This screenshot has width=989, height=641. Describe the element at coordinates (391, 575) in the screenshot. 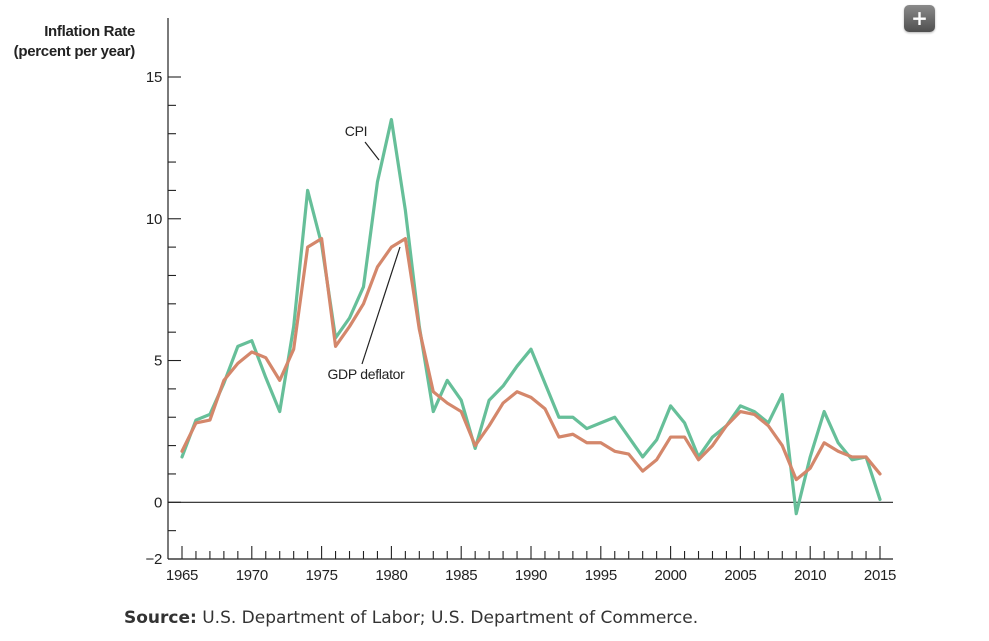

I see `x-tick-label: 1980` at that location.